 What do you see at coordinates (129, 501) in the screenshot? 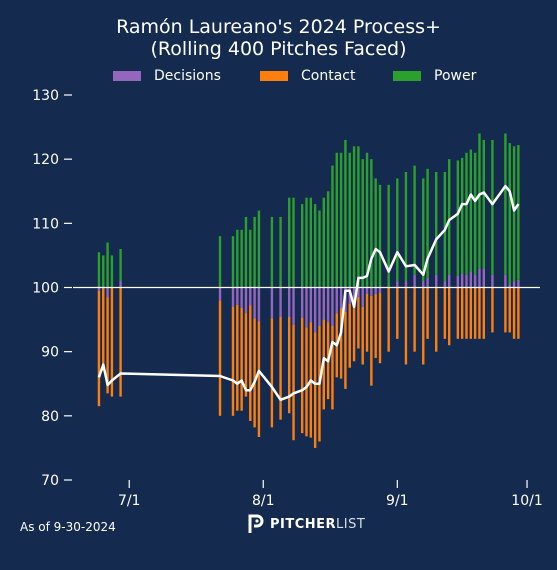
I see `x-tick-label-7/1: 7/1` at bounding box center [129, 501].